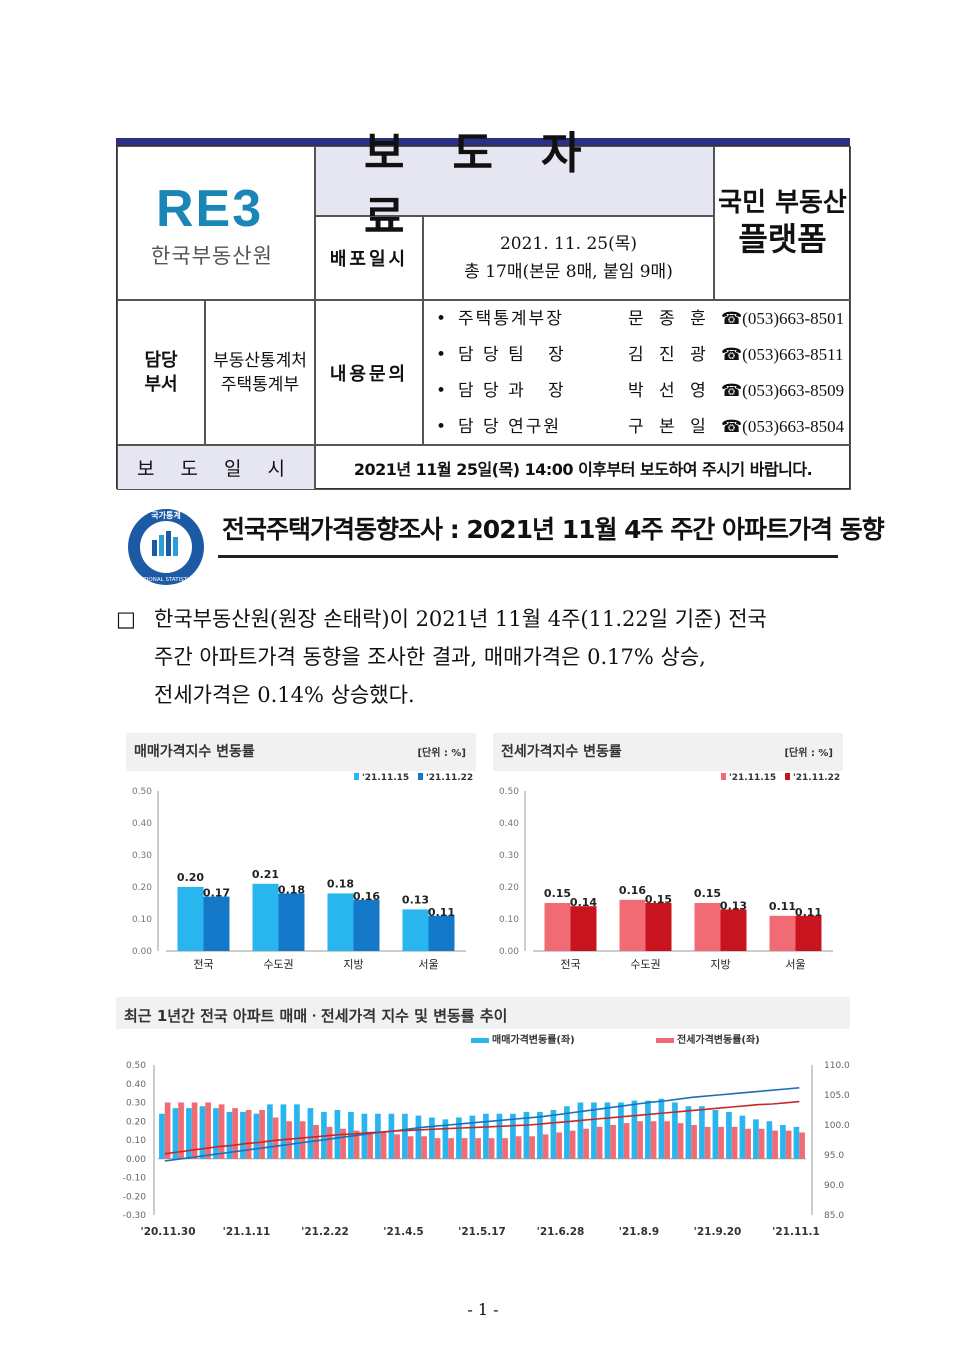 The image size is (966, 1365). Describe the element at coordinates (260, 360) in the screenshot. I see `dept-name-1: 부동산통계처` at that location.